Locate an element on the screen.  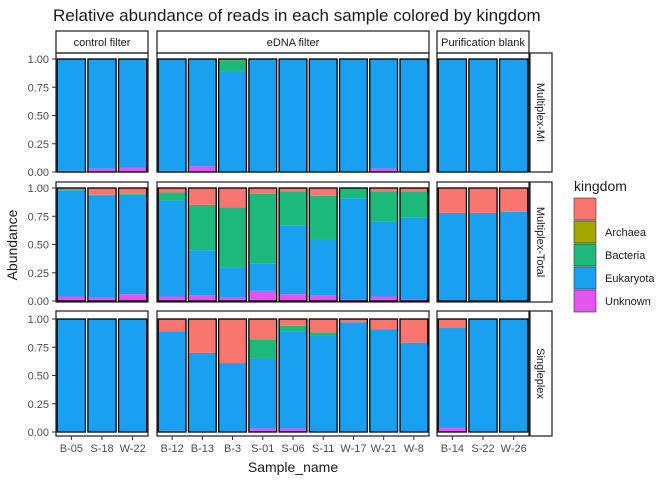
legend-key-unknown is located at coordinates (585, 301).